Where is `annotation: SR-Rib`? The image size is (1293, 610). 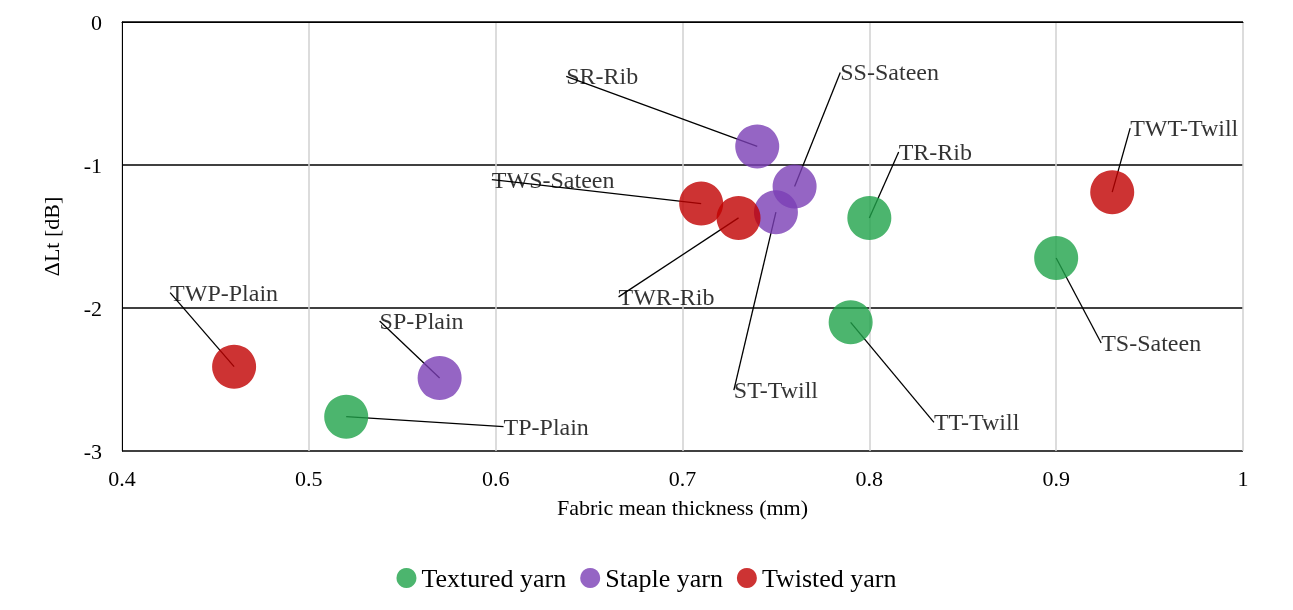 annotation: SR-Rib is located at coordinates (602, 76).